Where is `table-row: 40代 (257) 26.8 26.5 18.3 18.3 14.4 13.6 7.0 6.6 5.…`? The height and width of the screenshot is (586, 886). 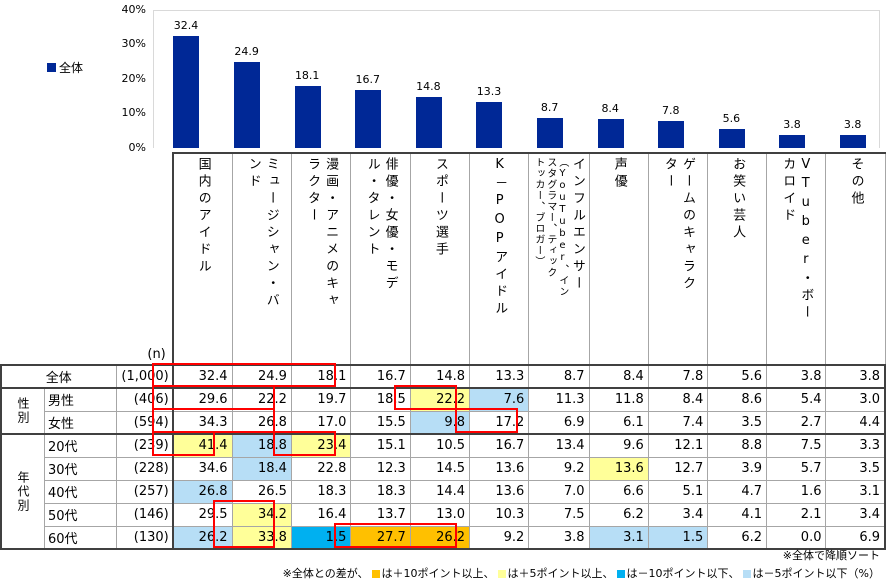
table-row: 40代 (257) 26.8 26.5 18.3 18.3 14.4 13.6 7.0 6.6 5.… is located at coordinates (443, 491).